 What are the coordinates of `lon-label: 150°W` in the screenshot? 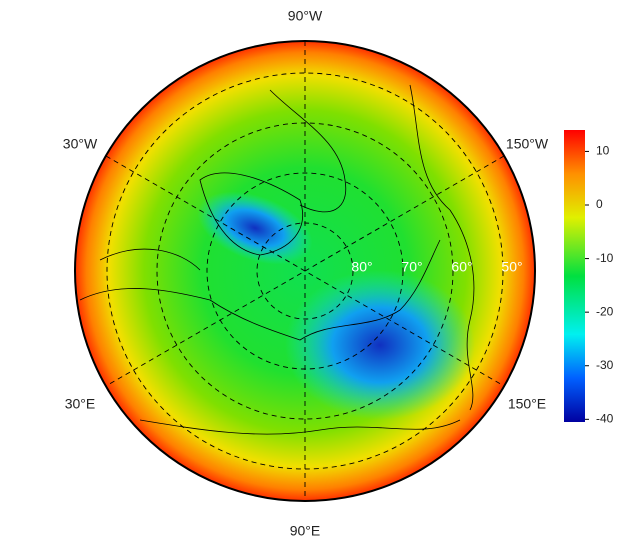 It's located at (527, 144).